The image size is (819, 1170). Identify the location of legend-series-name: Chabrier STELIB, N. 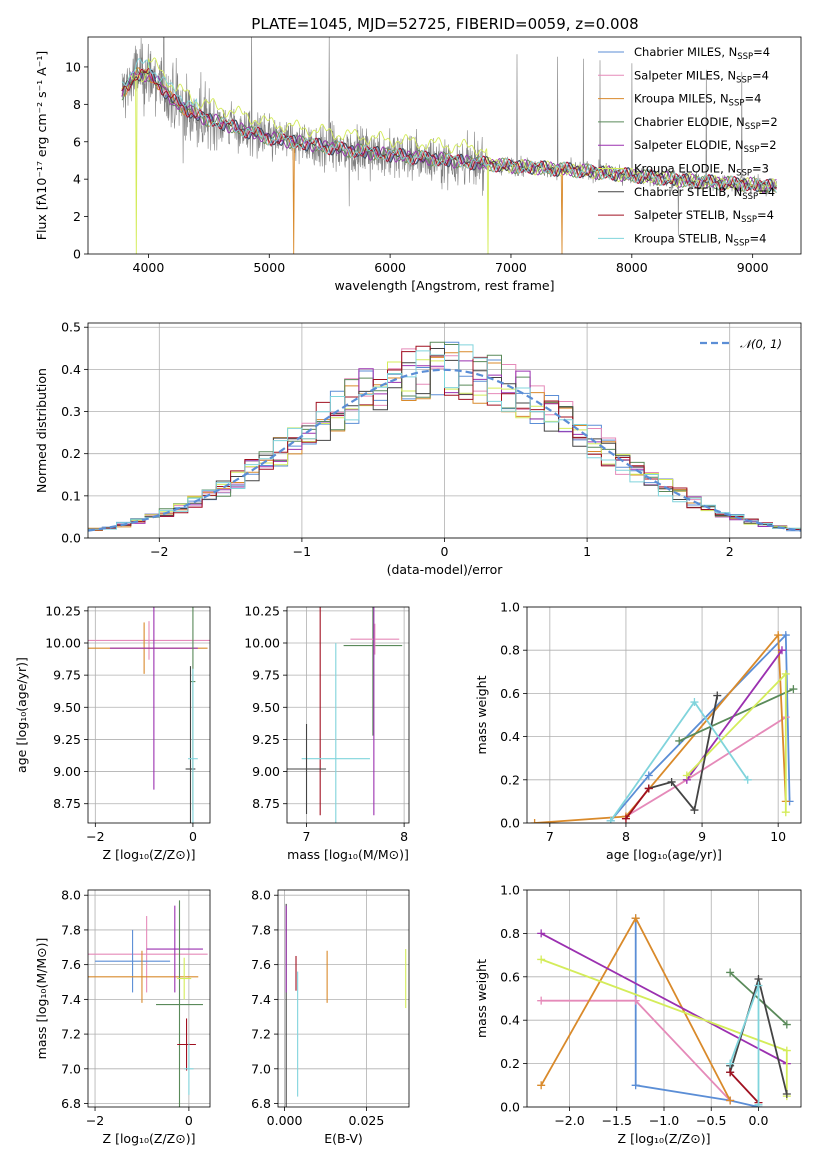
(688, 192).